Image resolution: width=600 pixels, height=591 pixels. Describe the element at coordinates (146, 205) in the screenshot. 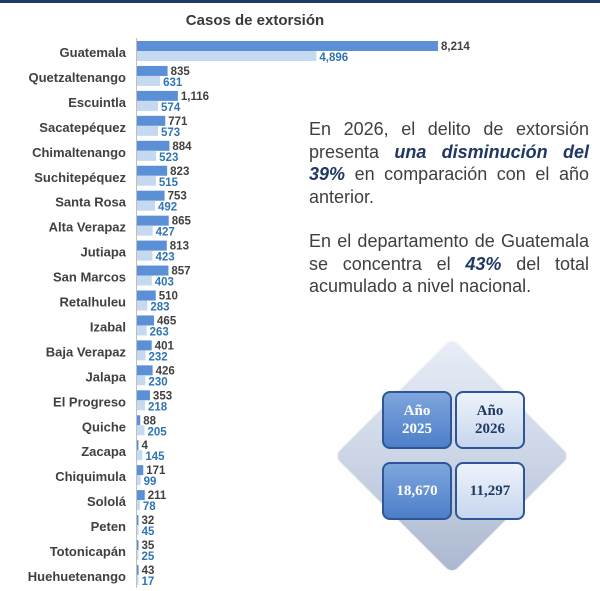

I see `bar-2026-santa-rosa` at that location.